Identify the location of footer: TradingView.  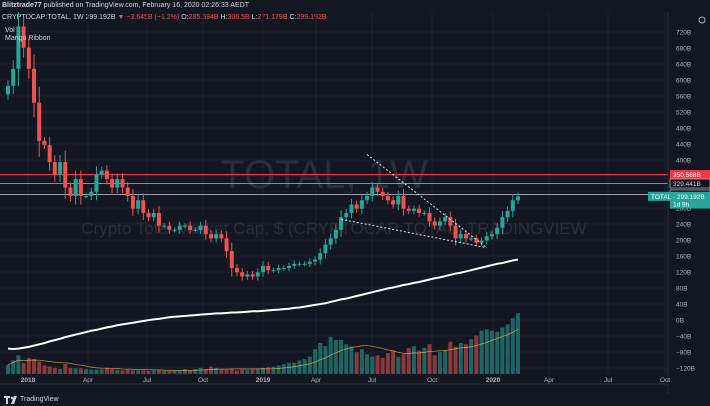
(355, 400).